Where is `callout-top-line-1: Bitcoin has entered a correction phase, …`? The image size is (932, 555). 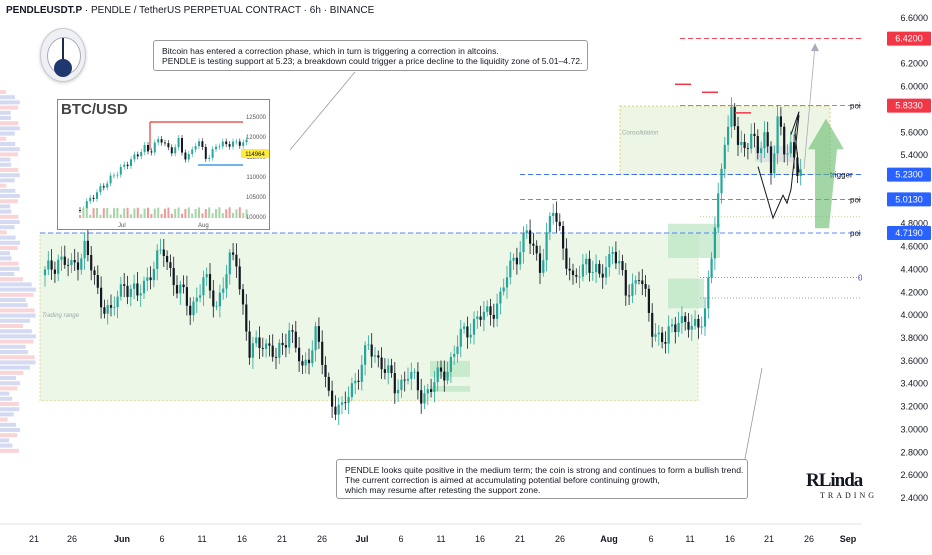
callout-top-line-1: Bitcoin has entered a correction phase, … is located at coordinates (330, 51).